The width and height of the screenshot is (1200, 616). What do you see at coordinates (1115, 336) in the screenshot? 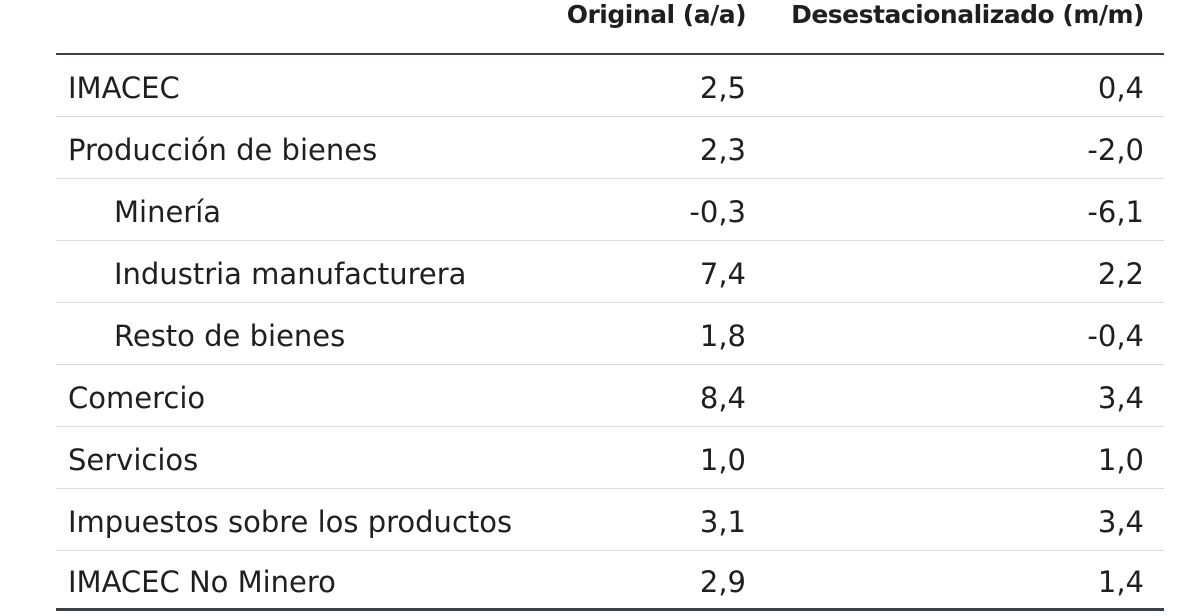
I see `row-desestacionalizado-value: -0,4` at bounding box center [1115, 336].